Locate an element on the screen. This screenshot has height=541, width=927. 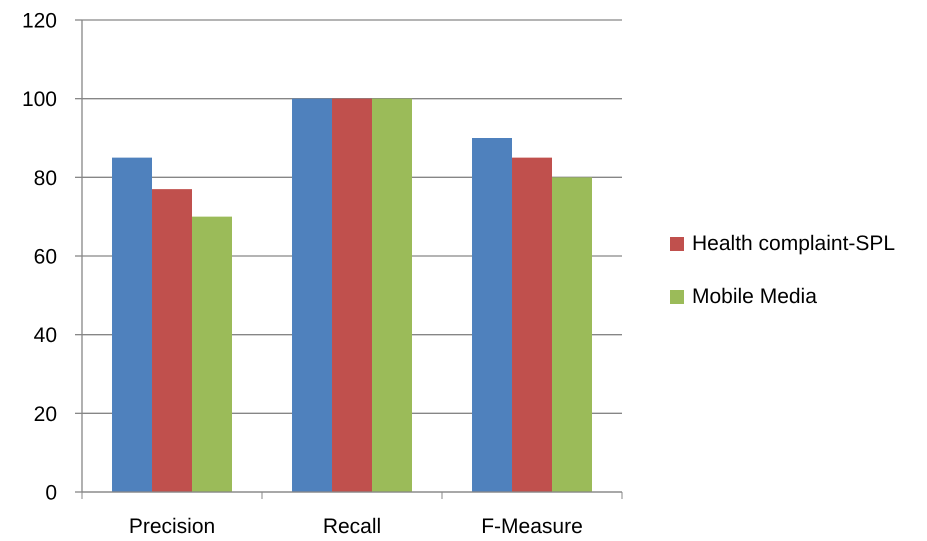
y-tick-label: 100 is located at coordinates (39, 100).